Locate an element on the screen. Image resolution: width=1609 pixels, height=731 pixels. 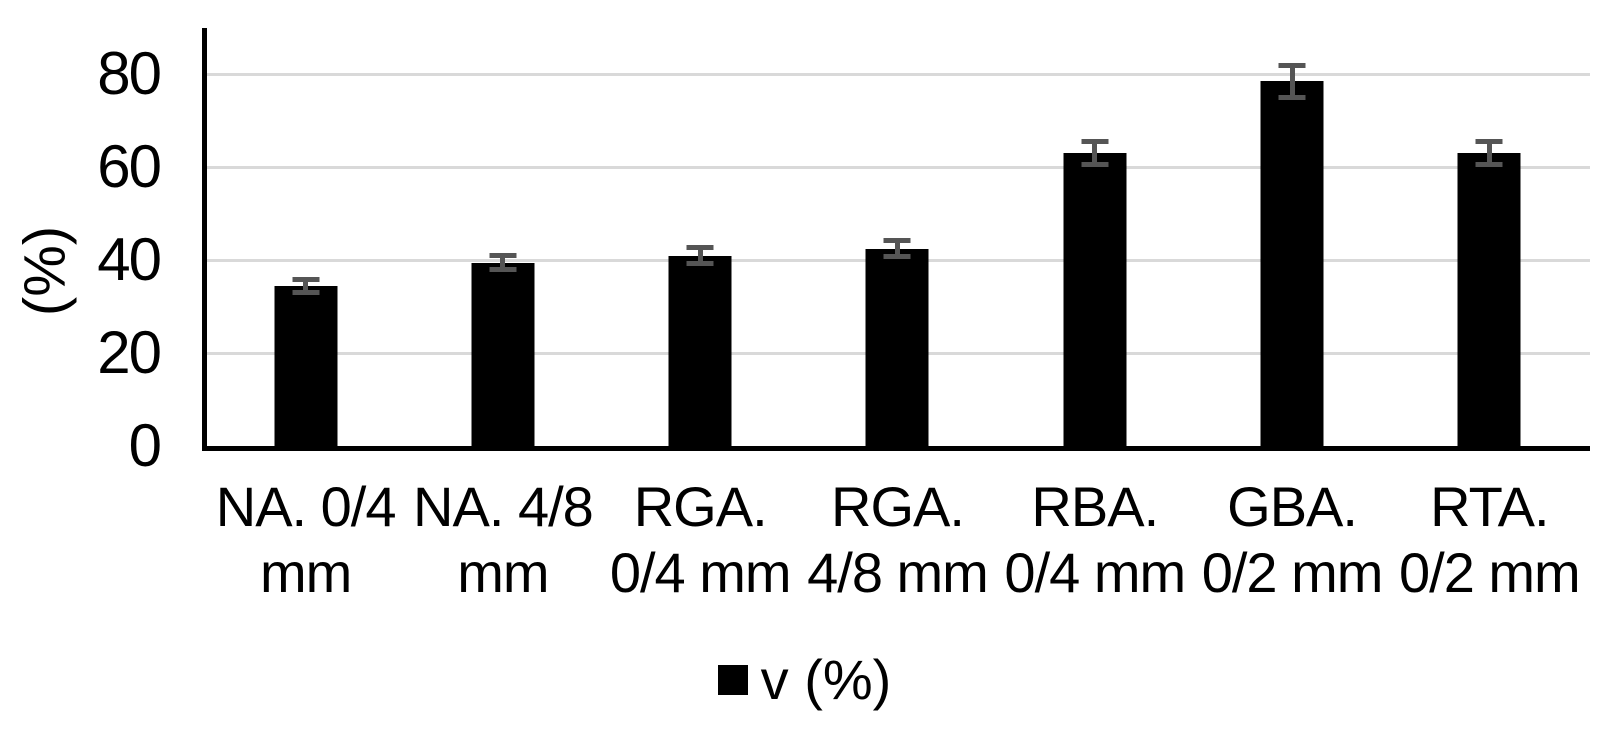
y-tick-label: 80 is located at coordinates (129, 74).